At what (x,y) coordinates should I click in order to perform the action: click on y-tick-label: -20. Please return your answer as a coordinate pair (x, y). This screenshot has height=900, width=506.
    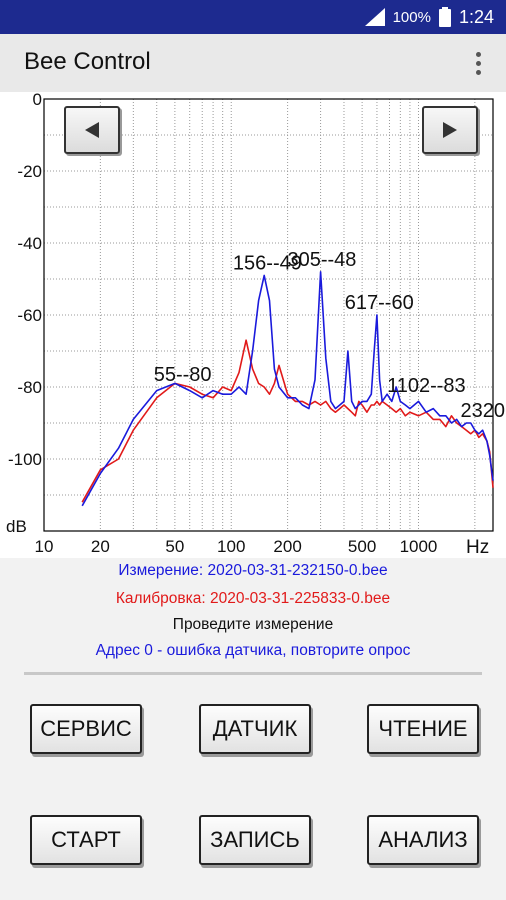
    Looking at the image, I should click on (29, 171).